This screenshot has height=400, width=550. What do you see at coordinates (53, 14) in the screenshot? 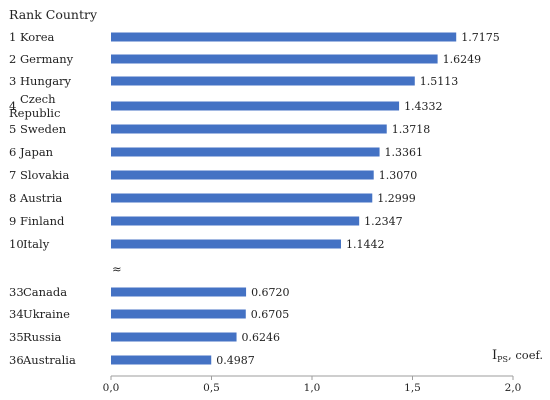
I see `chart-header: Rank Country` at bounding box center [53, 14].